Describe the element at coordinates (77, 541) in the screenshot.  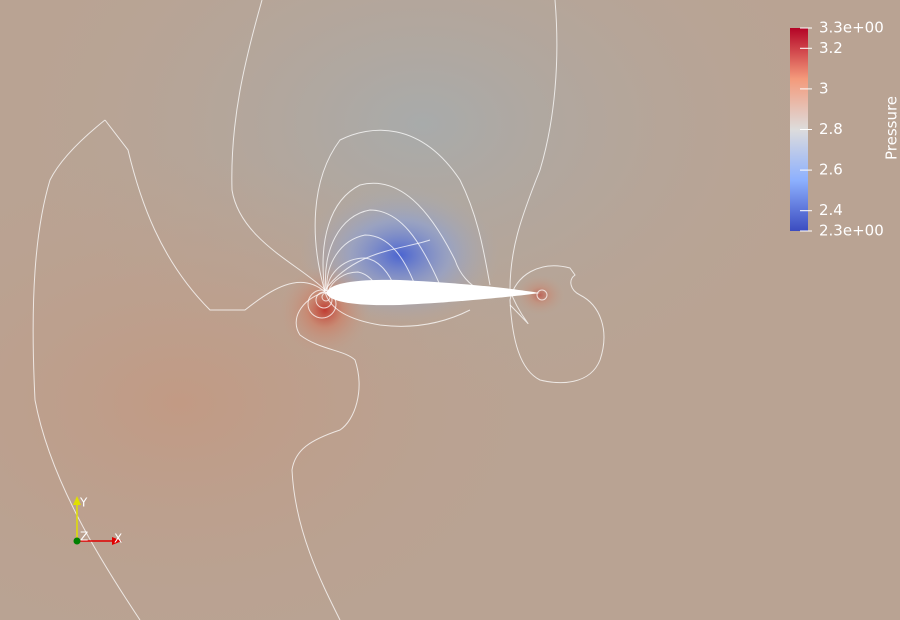
I see `z-axis-dot` at that location.